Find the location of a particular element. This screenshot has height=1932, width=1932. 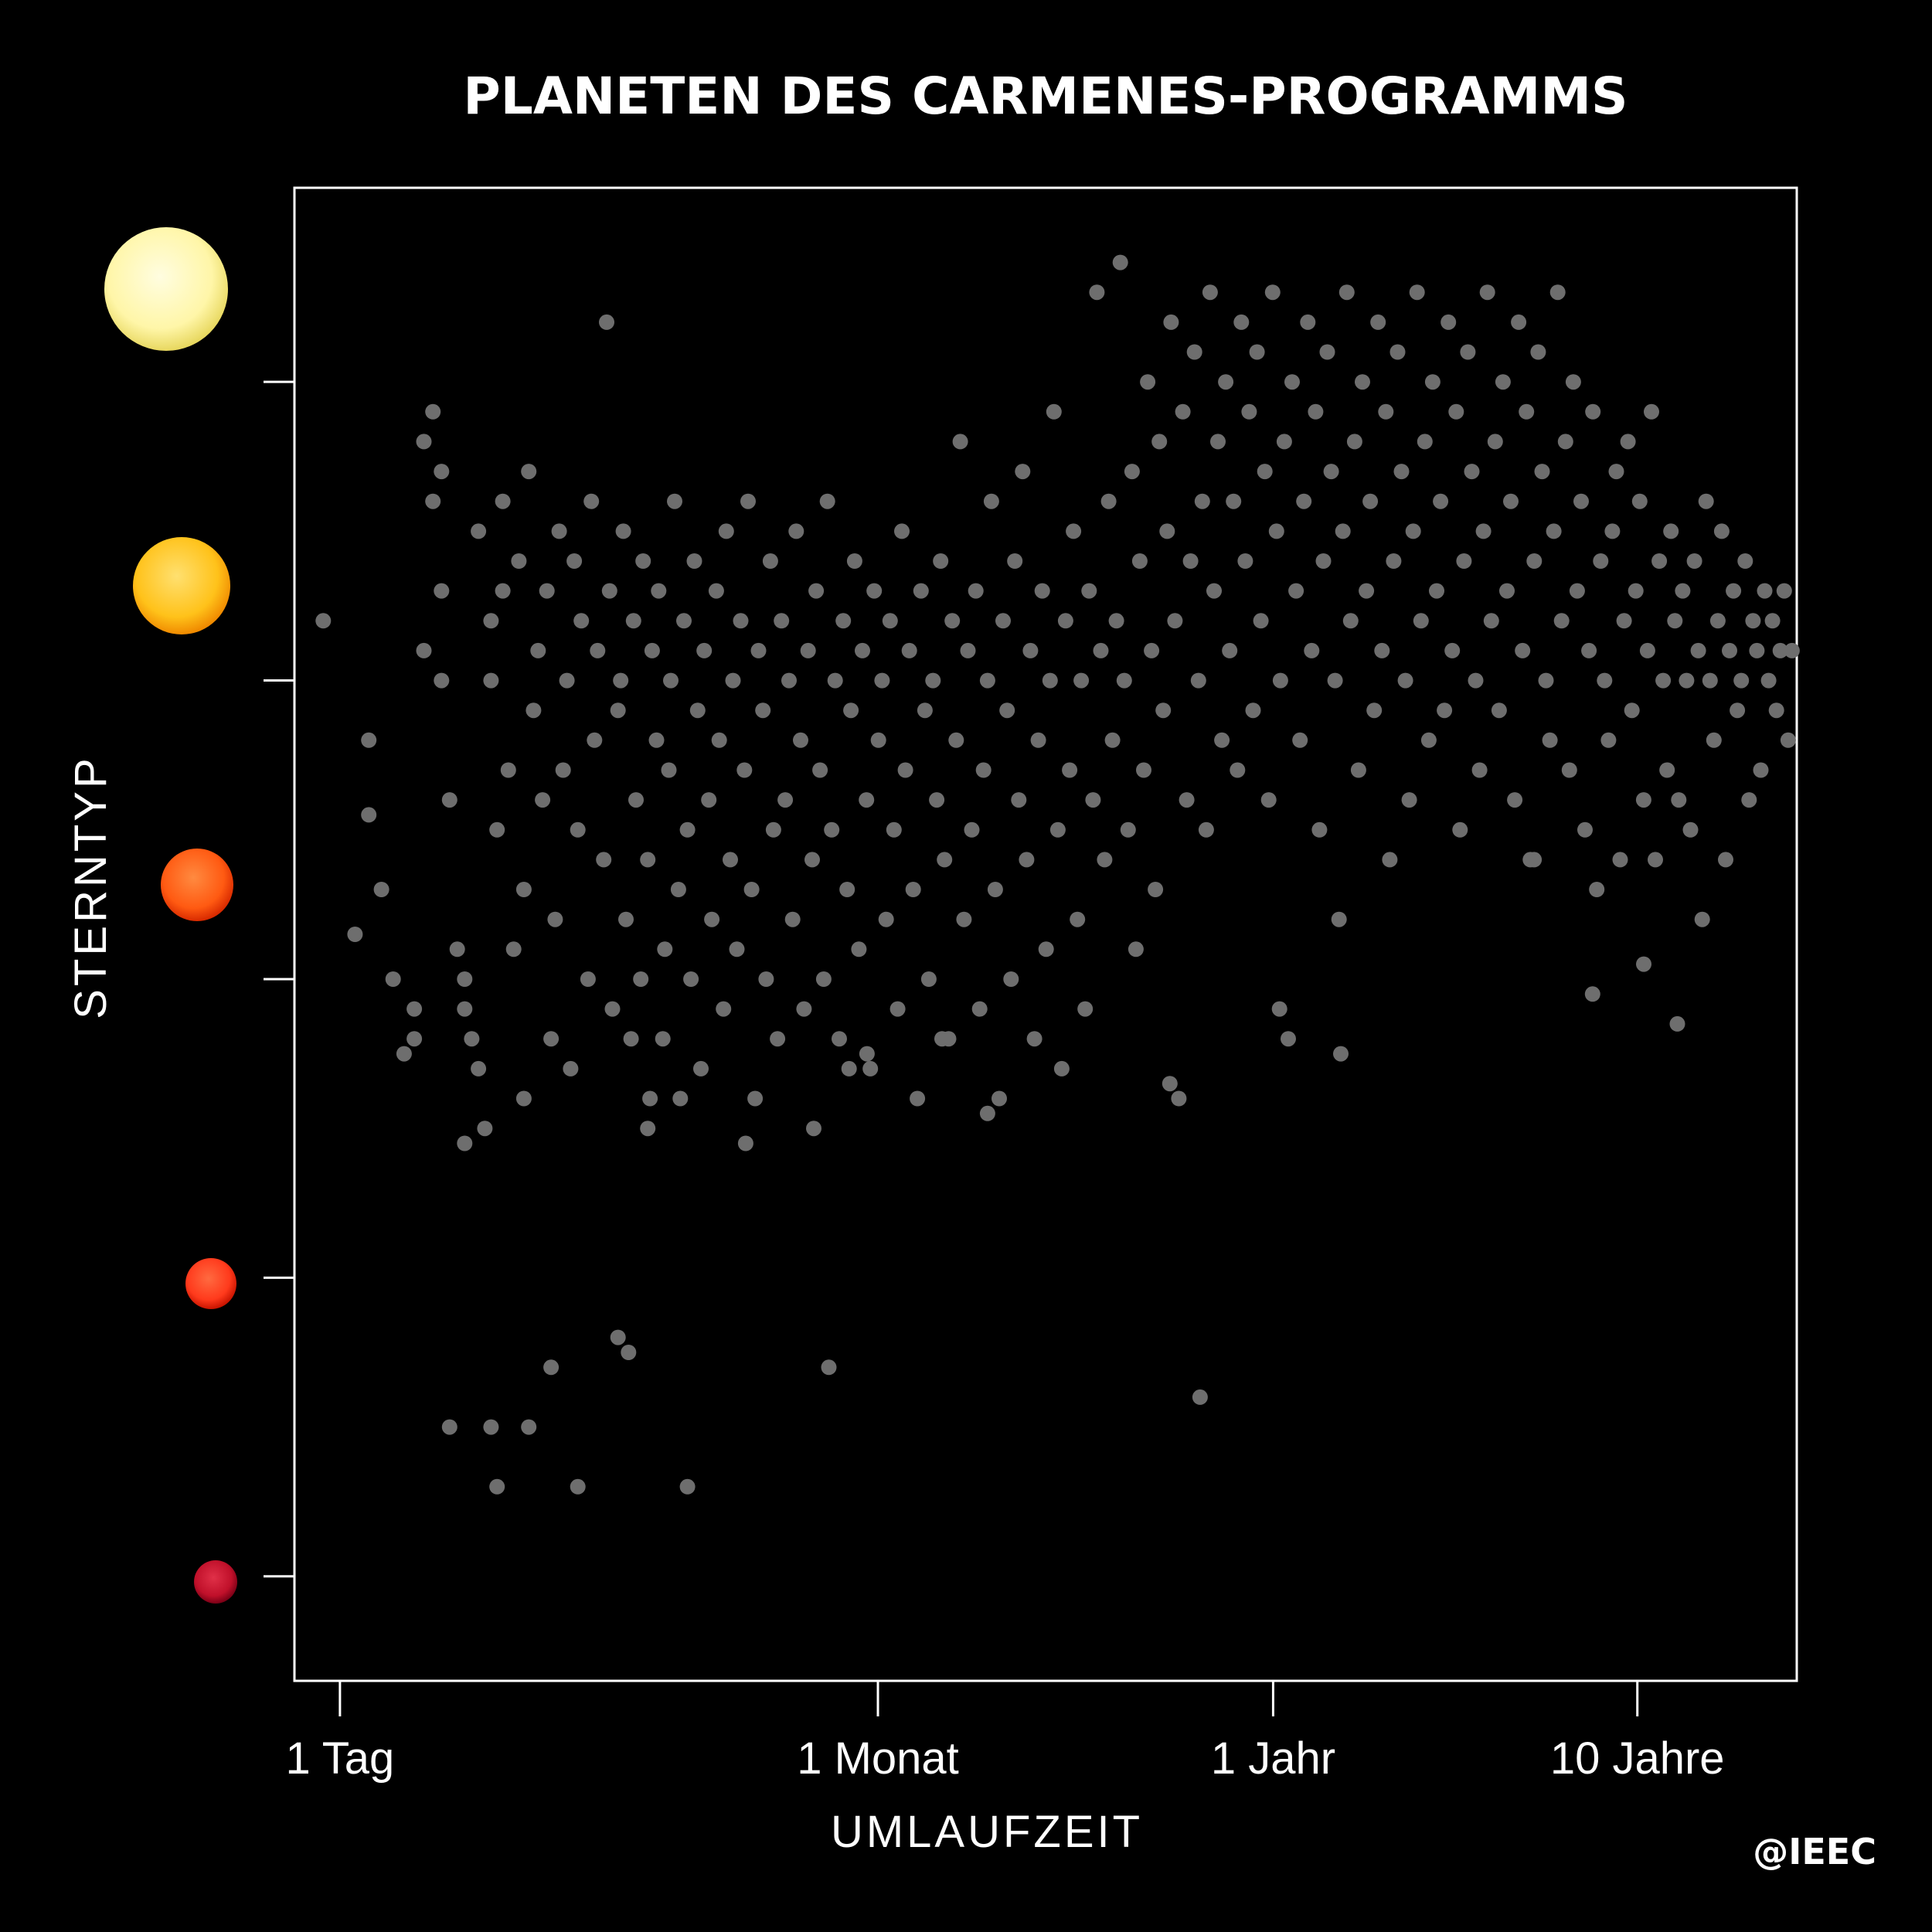

star-type-2-icon is located at coordinates (197, 885).